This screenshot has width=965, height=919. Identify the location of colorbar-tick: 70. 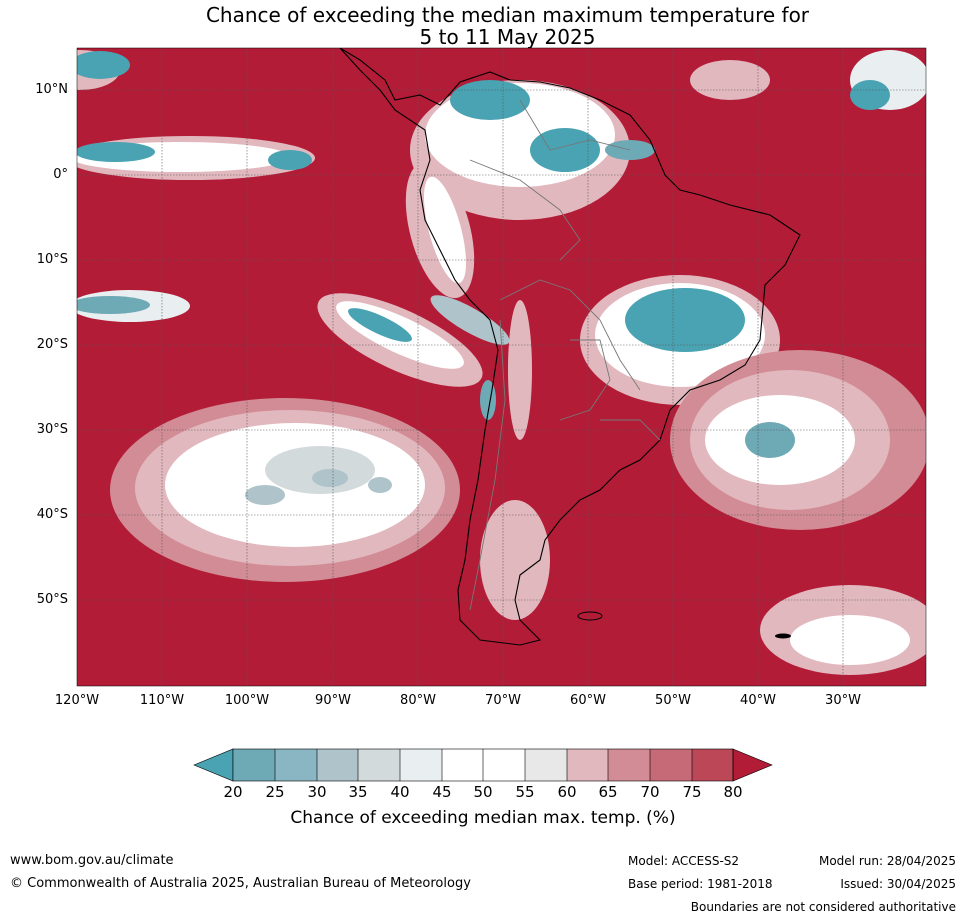
(650, 792).